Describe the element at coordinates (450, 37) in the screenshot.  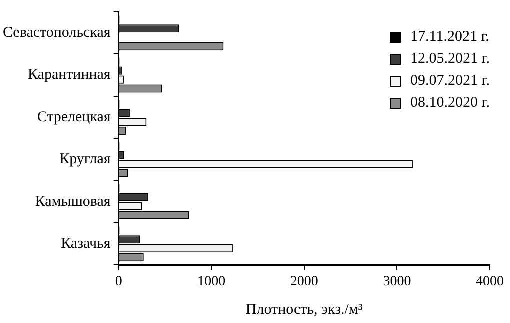
I see `legend-label: 17.11.2021 г.` at that location.